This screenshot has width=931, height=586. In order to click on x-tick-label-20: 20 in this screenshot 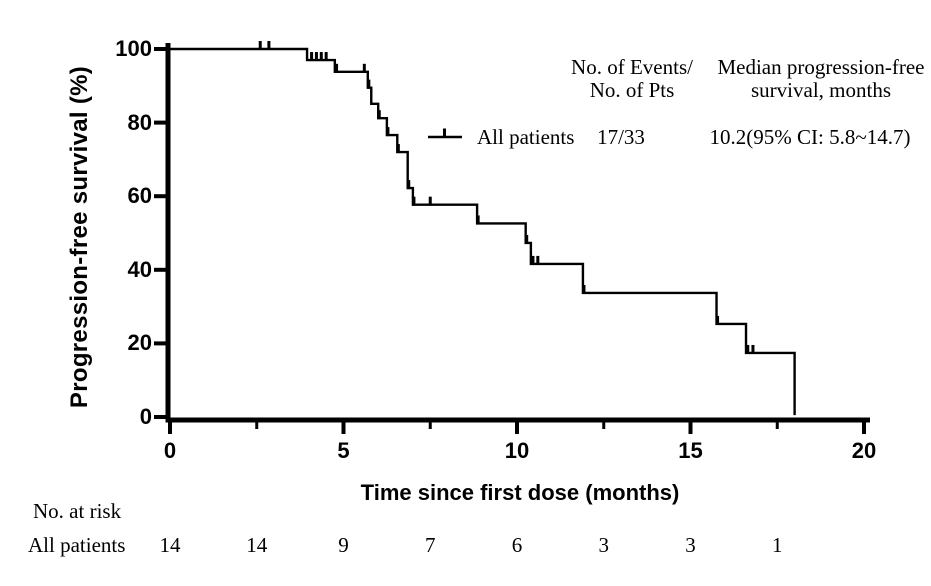, I will do `click(864, 450)`.